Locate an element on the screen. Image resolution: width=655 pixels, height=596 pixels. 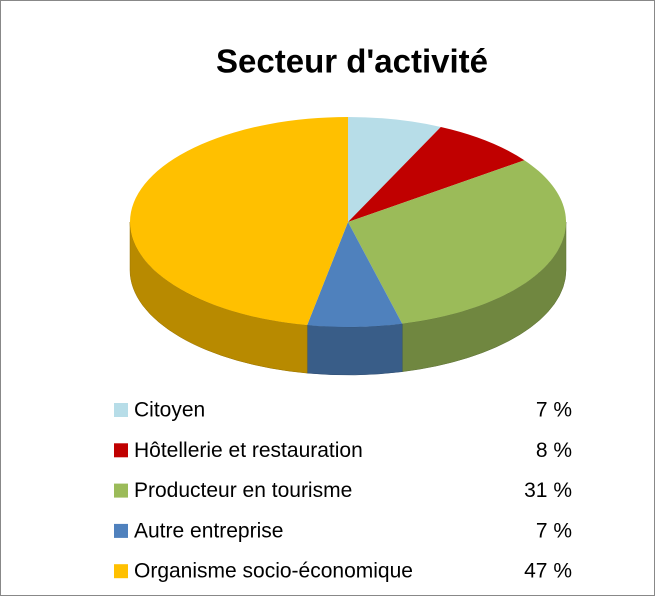
legend-label: Citoyen is located at coordinates (169, 410).